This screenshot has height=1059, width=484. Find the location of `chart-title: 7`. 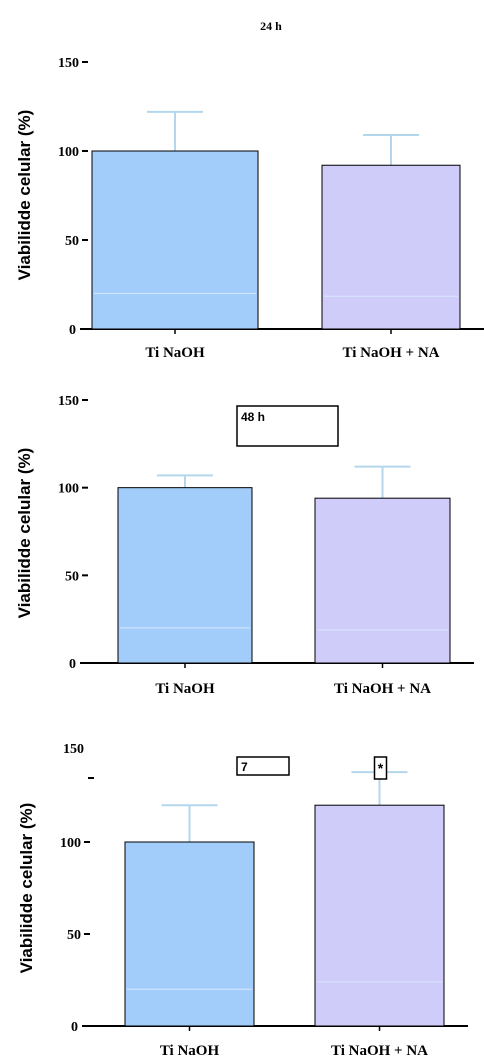

chart-title: 7 is located at coordinates (244, 767).